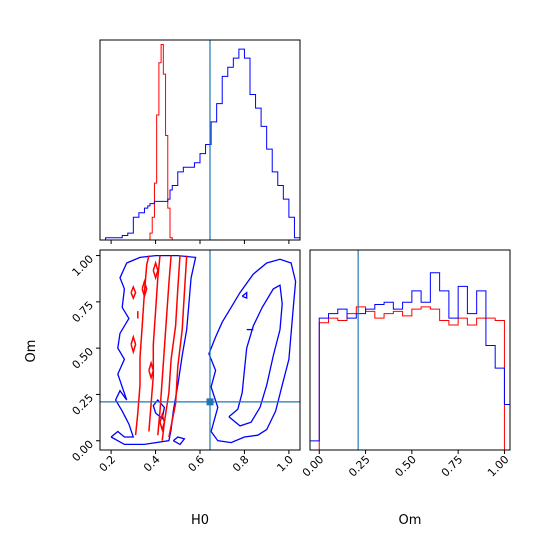 The width and height of the screenshot is (550, 550). I want to click on truth-marker, so click(210, 402).